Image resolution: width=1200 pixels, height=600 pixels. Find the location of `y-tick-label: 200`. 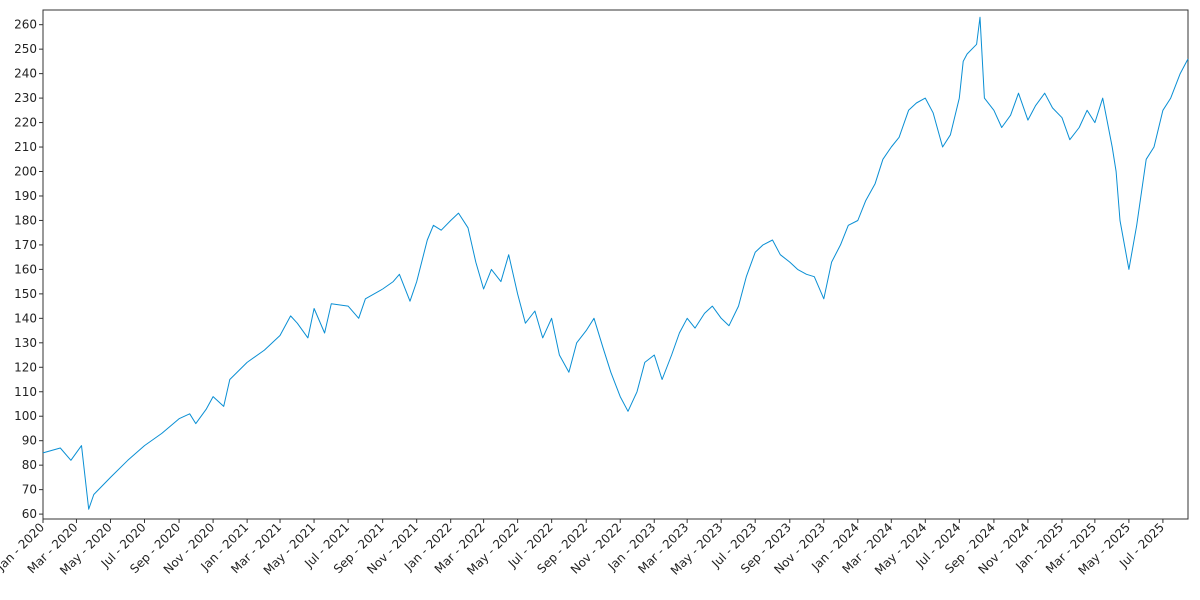

y-tick-label: 200 is located at coordinates (25, 172).